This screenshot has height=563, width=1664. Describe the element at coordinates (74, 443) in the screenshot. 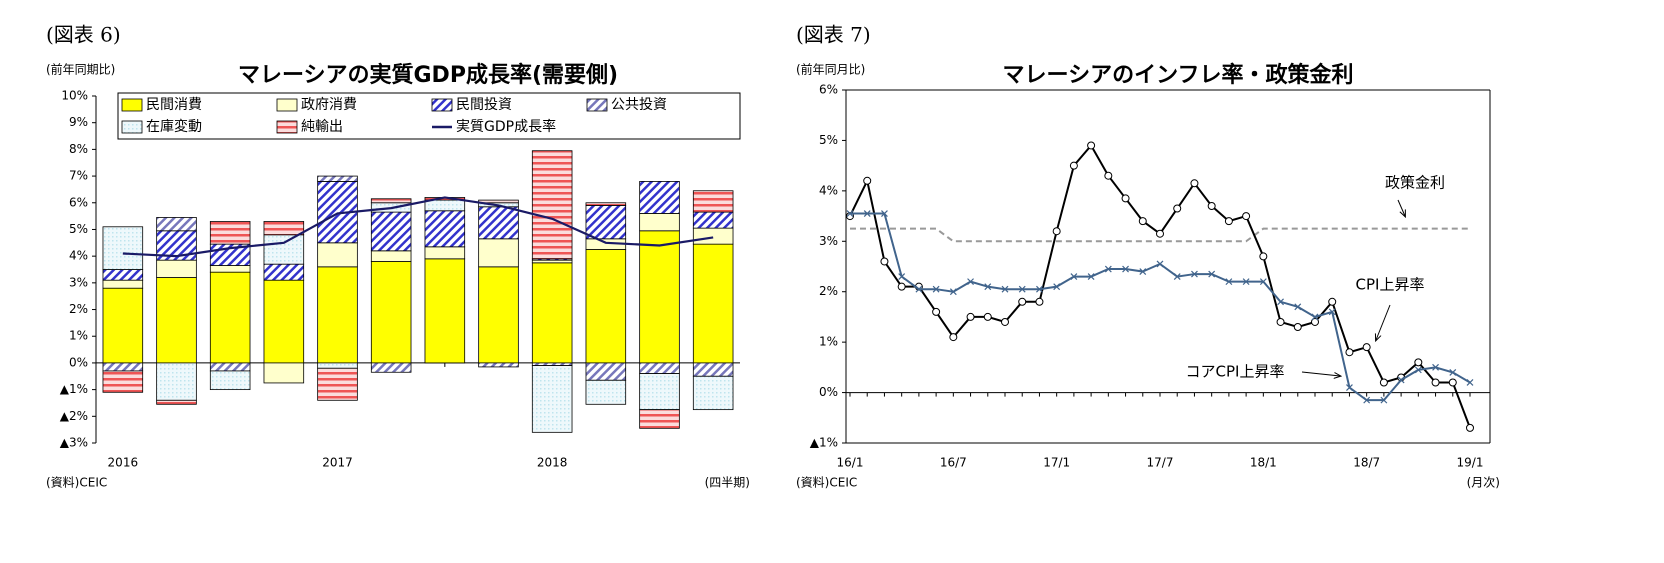

I see `y-tick-label: ▲3%` at that location.